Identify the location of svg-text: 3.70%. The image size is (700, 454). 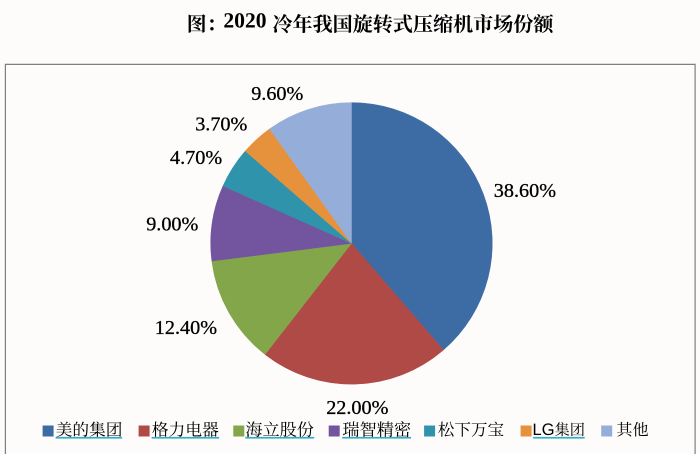
(221, 124).